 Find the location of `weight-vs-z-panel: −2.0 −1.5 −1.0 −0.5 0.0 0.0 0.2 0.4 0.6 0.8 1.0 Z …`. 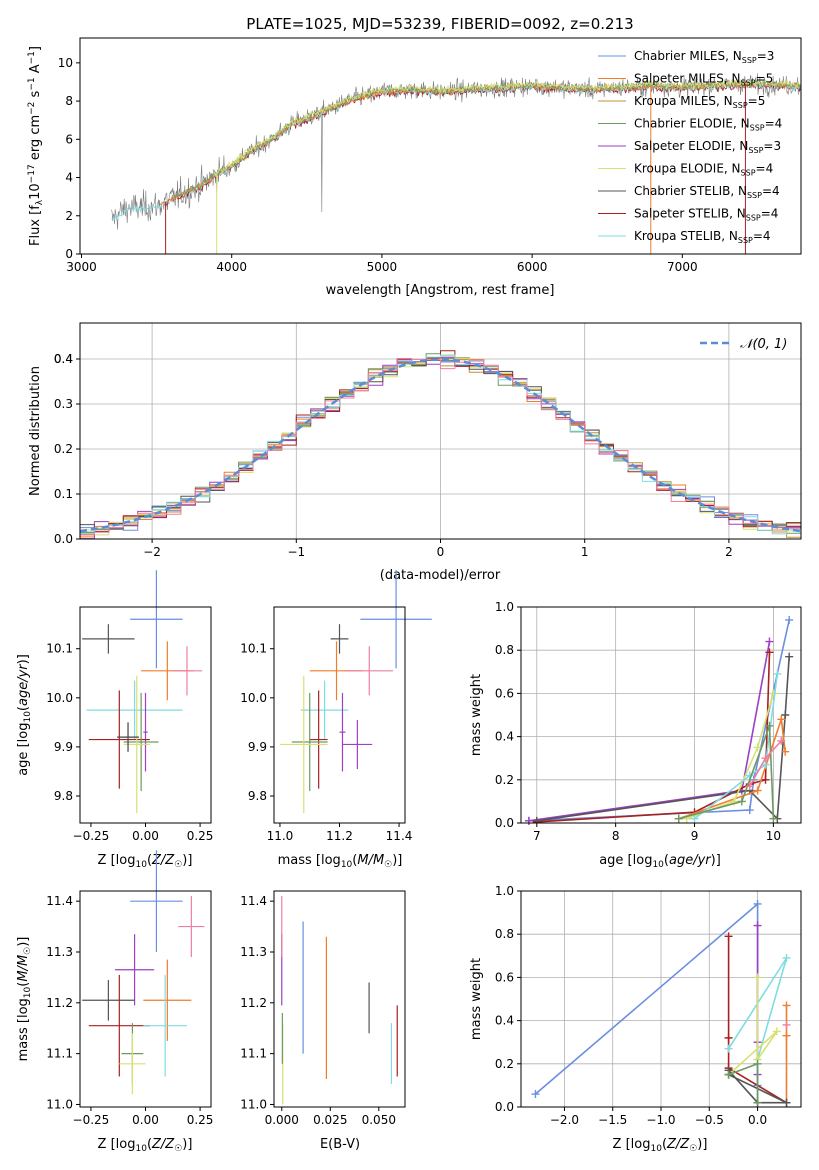

weight-vs-z-panel: −2.0 −1.5 −1.0 −0.5 0.0 0.0 0.2 0.4 0.6 0.8 1.0 Z … is located at coordinates (635, 1019).